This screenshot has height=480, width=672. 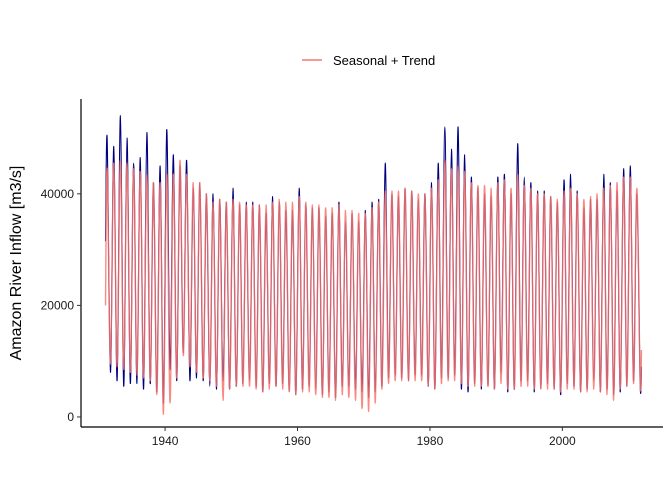 What do you see at coordinates (364, 437) in the screenshot?
I see `x-axis-ticks: 1940 1960 1980 2000` at bounding box center [364, 437].